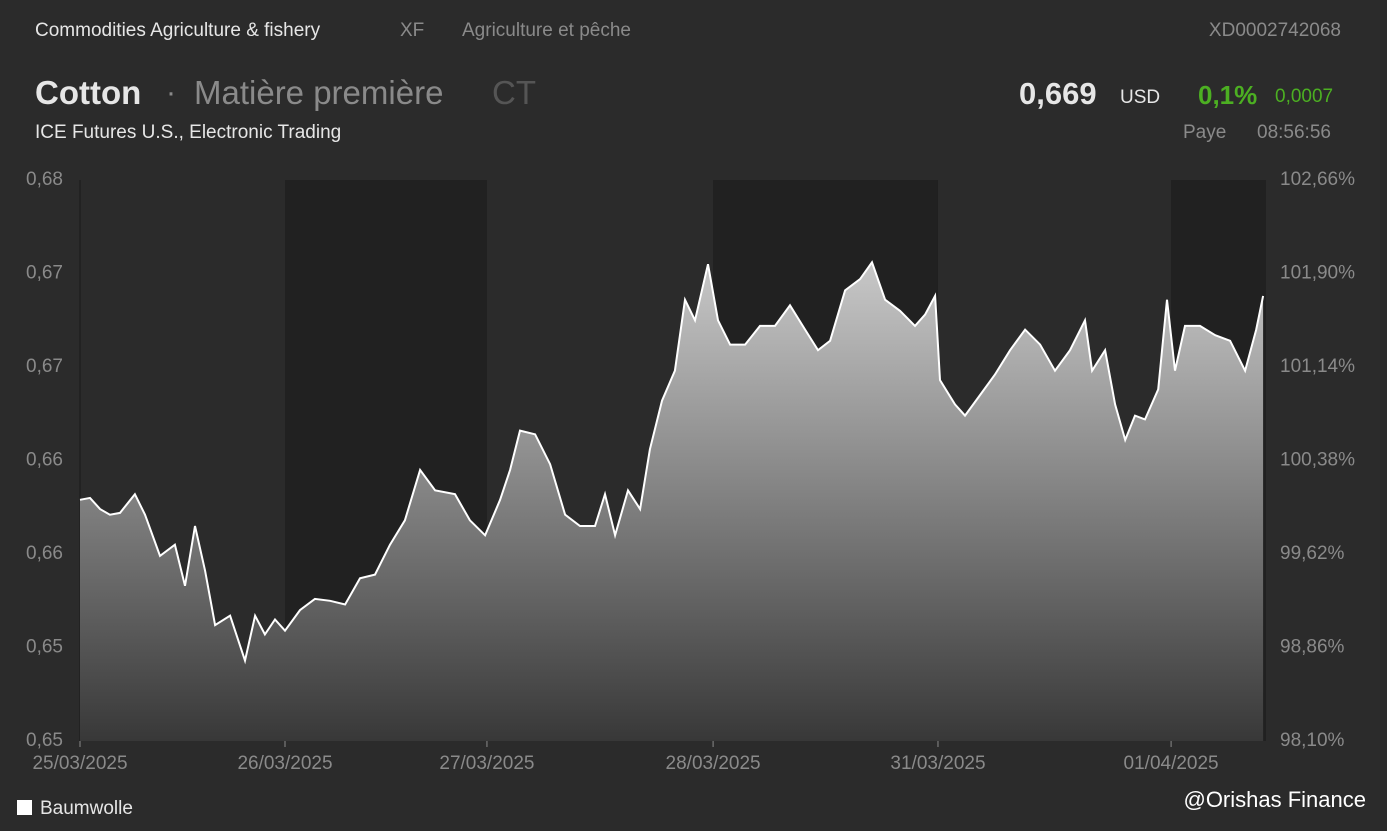 The width and height of the screenshot is (1387, 831). I want to click on asset-class: Matière première, so click(319, 92).